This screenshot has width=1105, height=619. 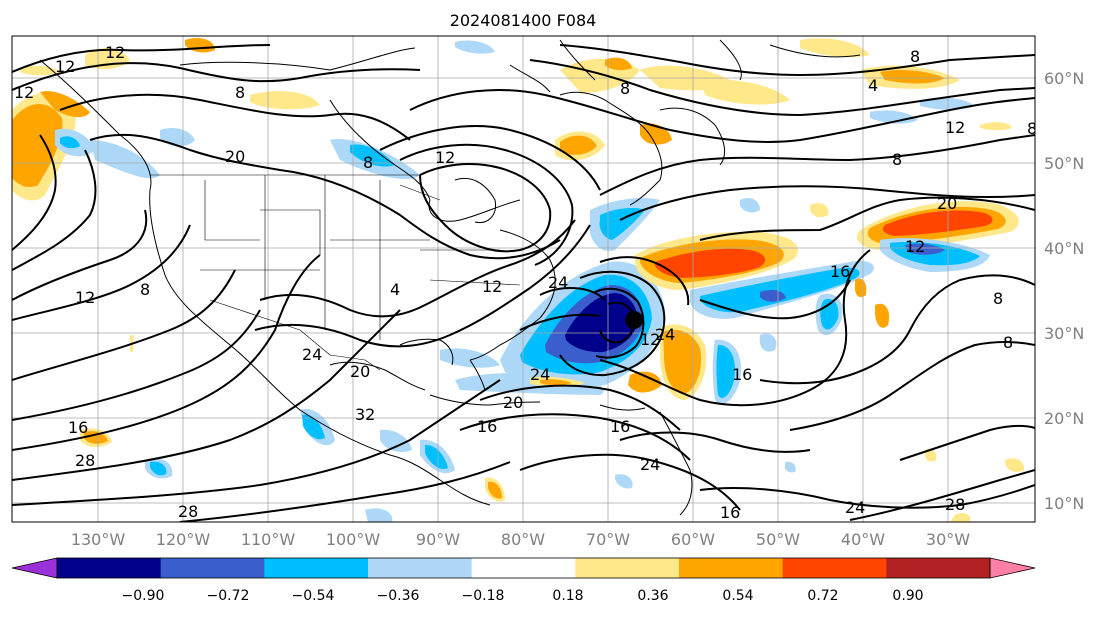 What do you see at coordinates (737, 596) in the screenshot?
I see `colorbar-tick-label: 0.54` at bounding box center [737, 596].